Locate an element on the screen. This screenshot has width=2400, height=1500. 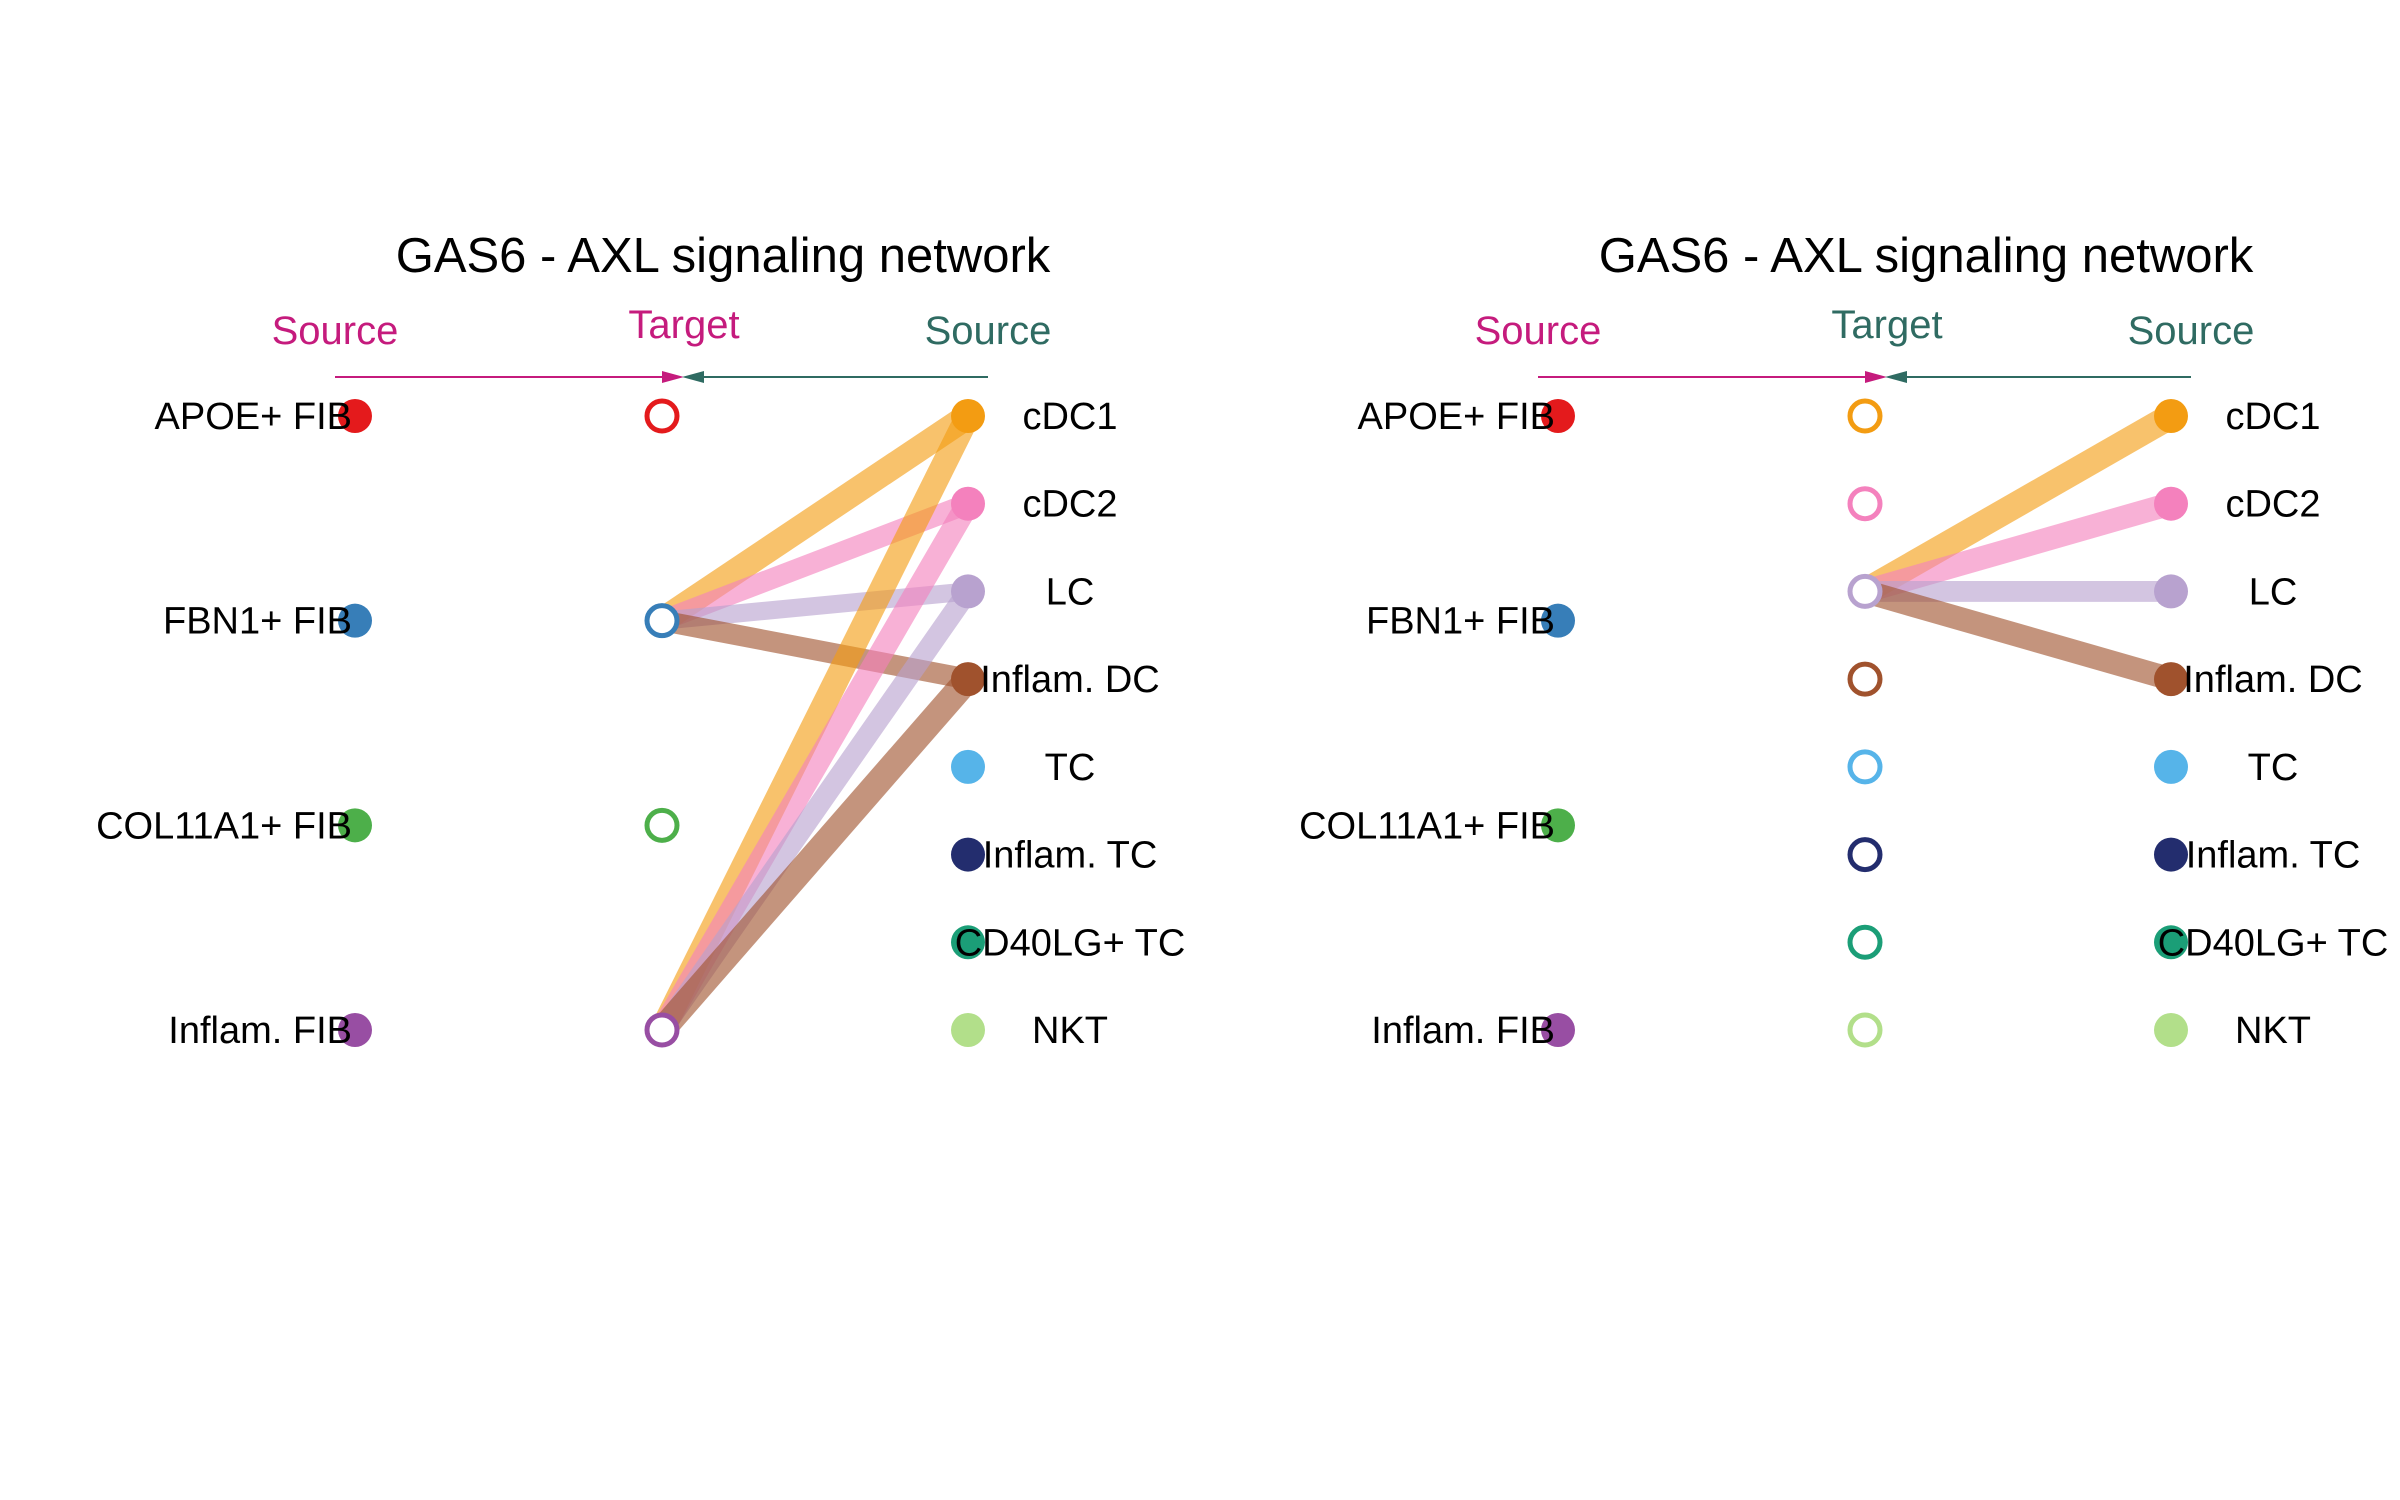
edge-cdc2-to-lc is located at coordinates (2018, 547).